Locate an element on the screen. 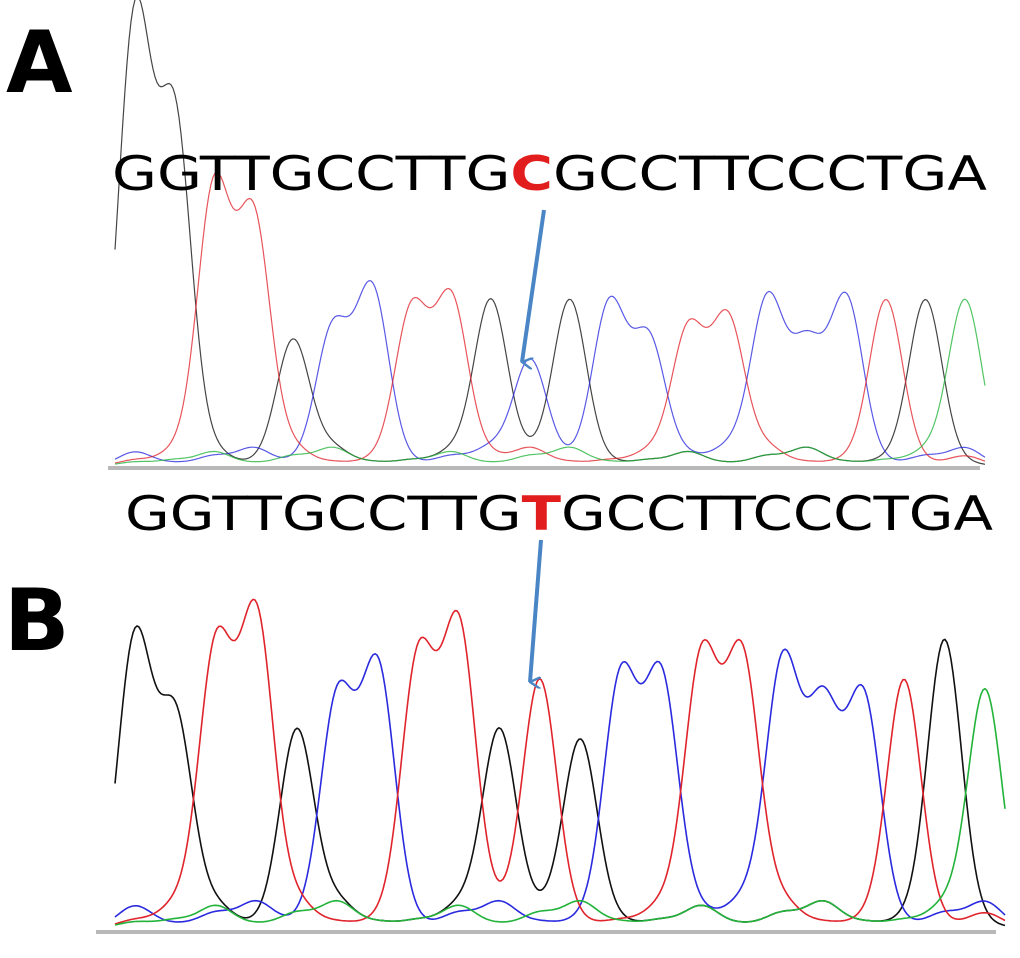 The image size is (1020, 958). sequence-b-after: GCCTTCCCTGA is located at coordinates (777, 514).